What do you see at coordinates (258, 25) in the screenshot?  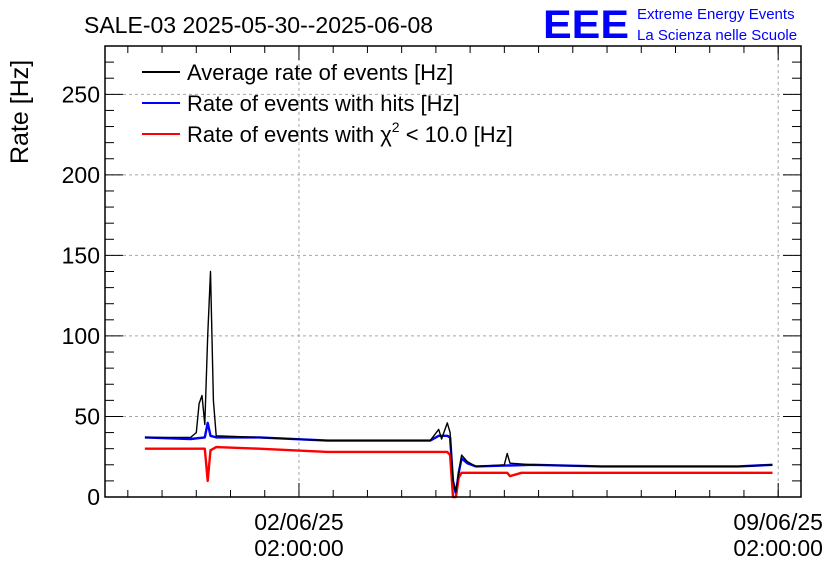 I see `chart-title: SALE-03 2025-05-30--2025-06-08` at bounding box center [258, 25].